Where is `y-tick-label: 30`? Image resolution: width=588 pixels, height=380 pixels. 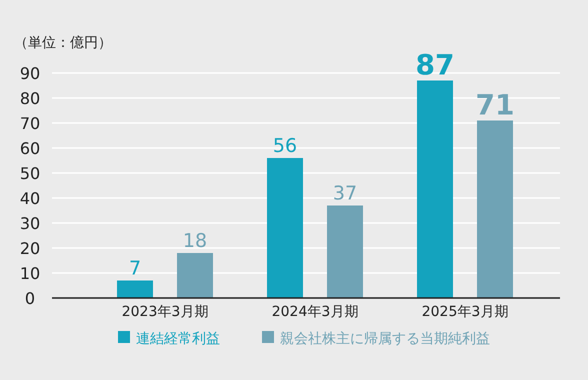 y-tick-label: 30 is located at coordinates (30, 223).